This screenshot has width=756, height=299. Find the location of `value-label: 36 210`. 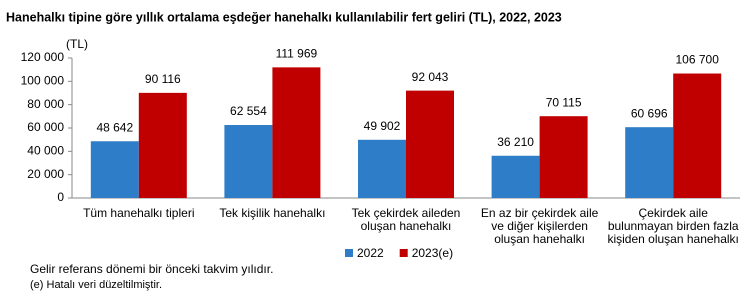

value-label: 36 210 is located at coordinates (515, 142).